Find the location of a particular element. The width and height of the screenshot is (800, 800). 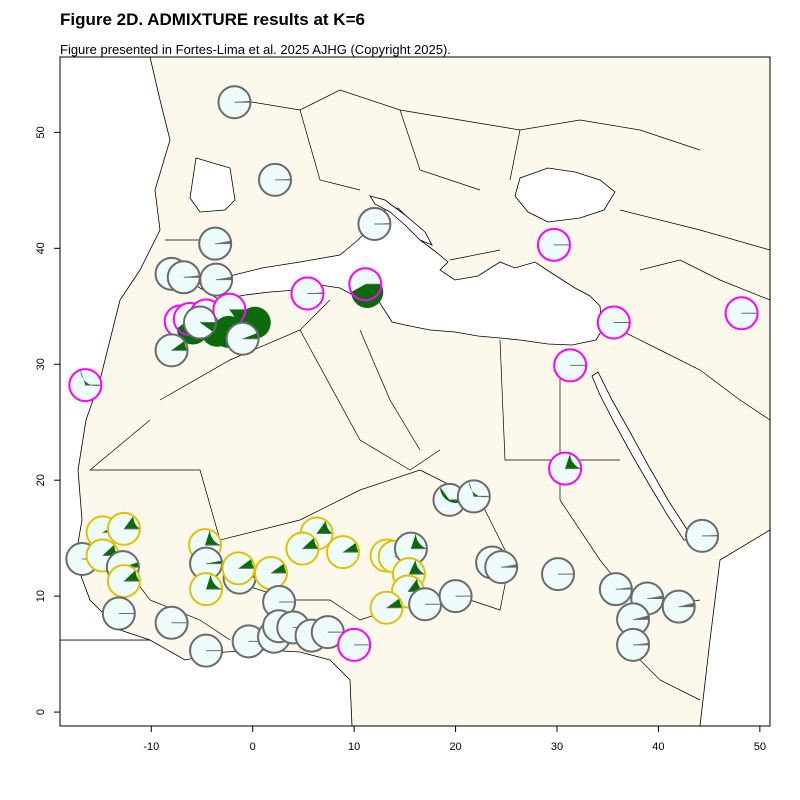

black-sea is located at coordinates (565, 195).